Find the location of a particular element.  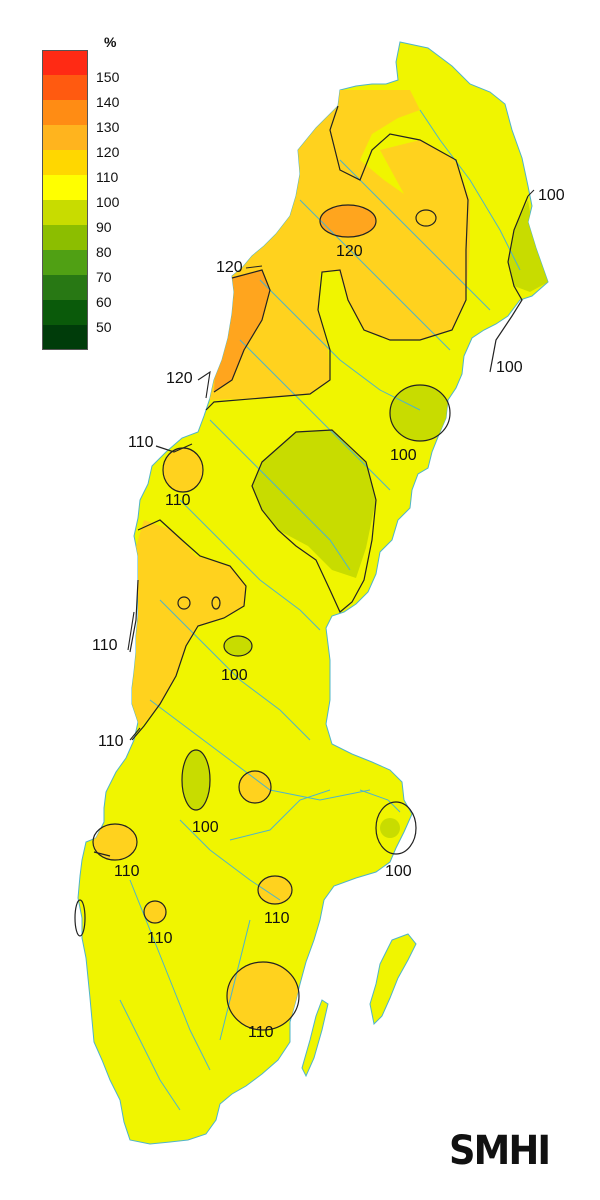

legend-label: 110 is located at coordinates (107, 177).